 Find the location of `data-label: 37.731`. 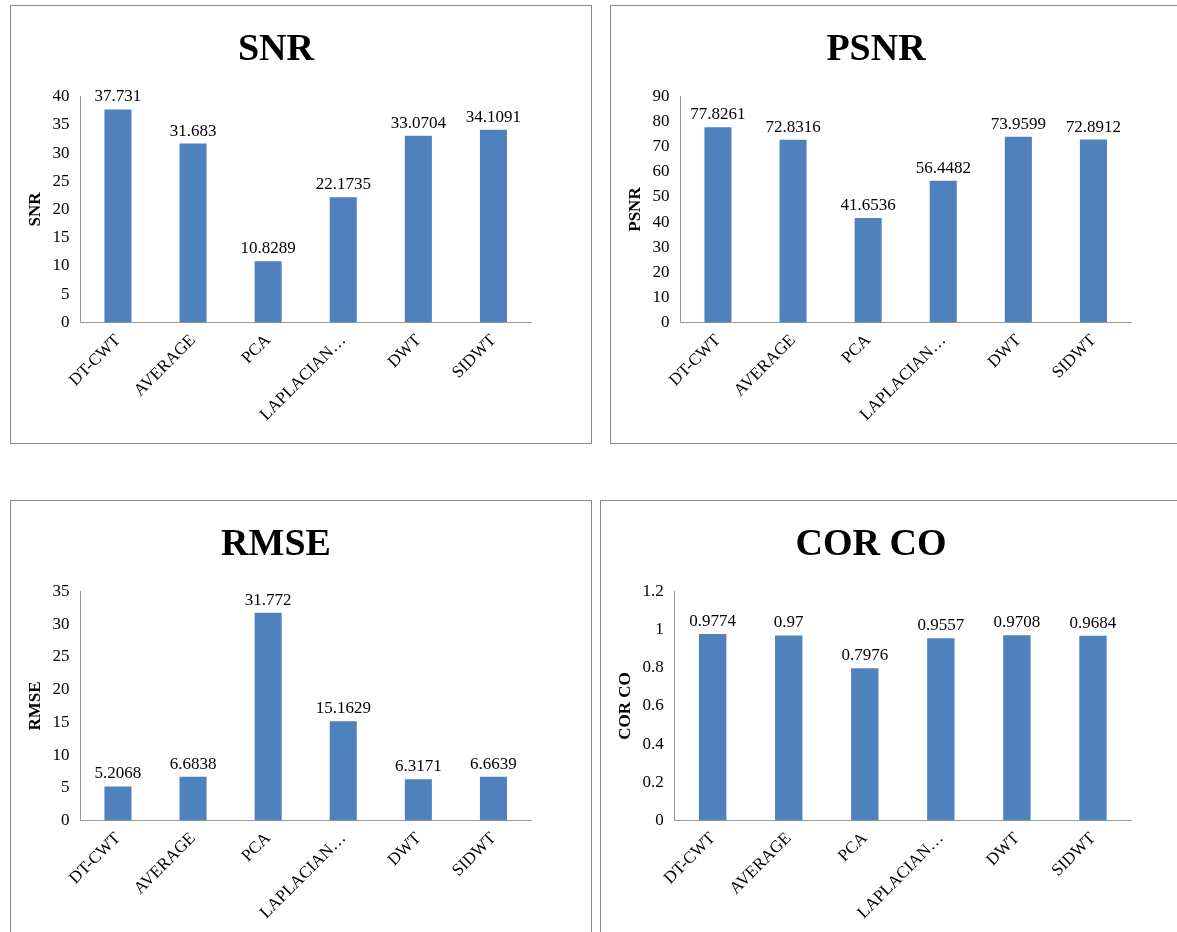

data-label: 37.731 is located at coordinates (118, 96).